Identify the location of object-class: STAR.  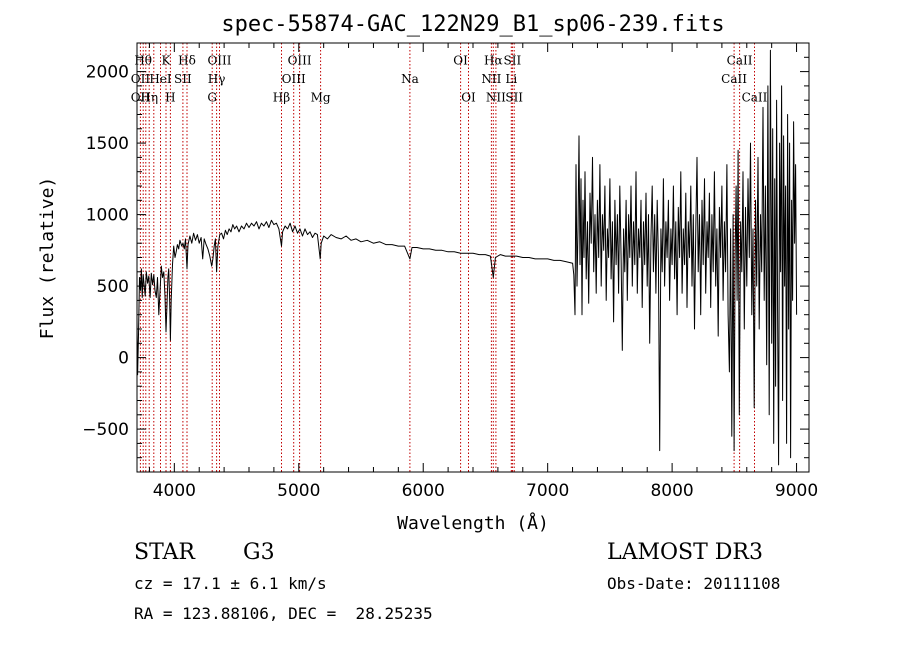
(164, 552).